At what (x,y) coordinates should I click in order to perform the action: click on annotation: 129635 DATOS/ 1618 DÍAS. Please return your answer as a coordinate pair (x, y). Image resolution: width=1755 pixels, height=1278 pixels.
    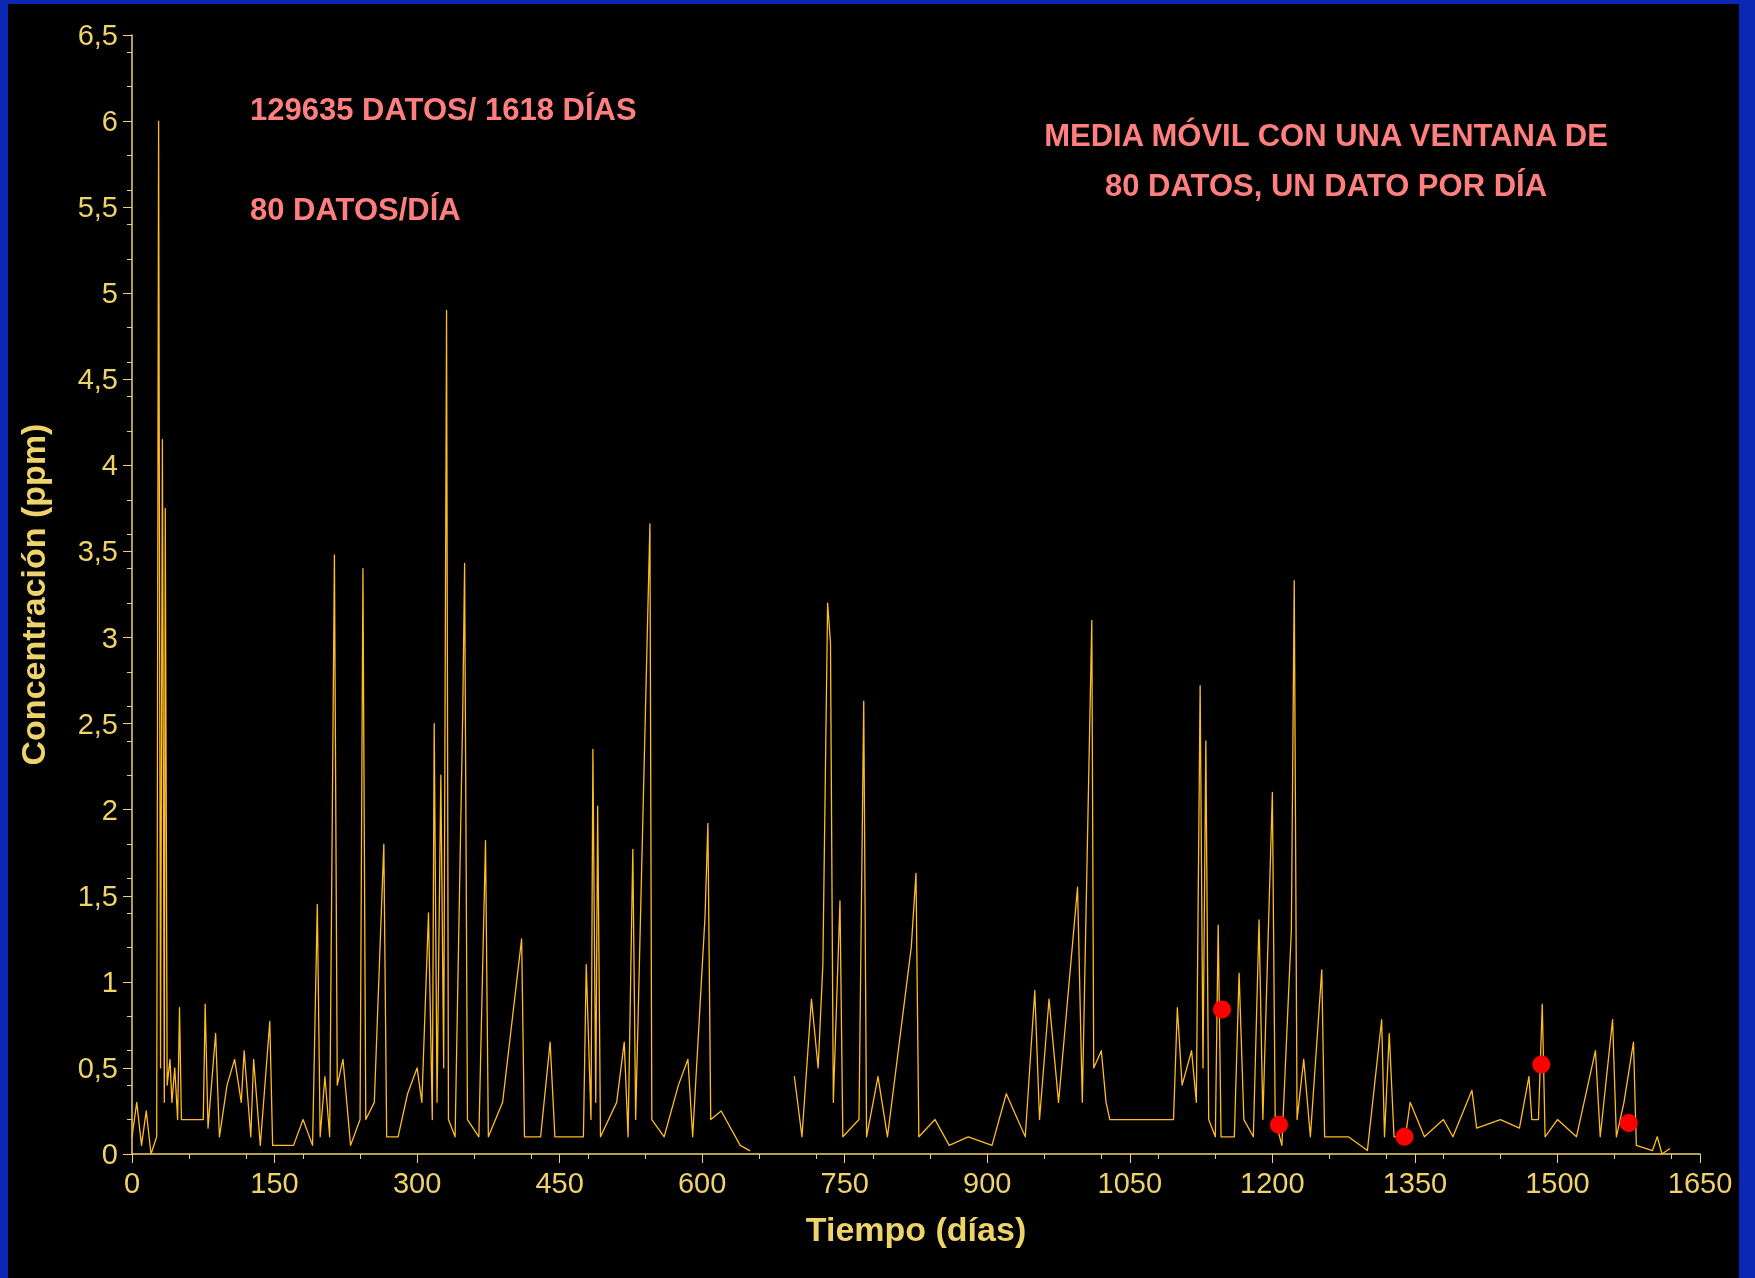
    Looking at the image, I should click on (443, 109).